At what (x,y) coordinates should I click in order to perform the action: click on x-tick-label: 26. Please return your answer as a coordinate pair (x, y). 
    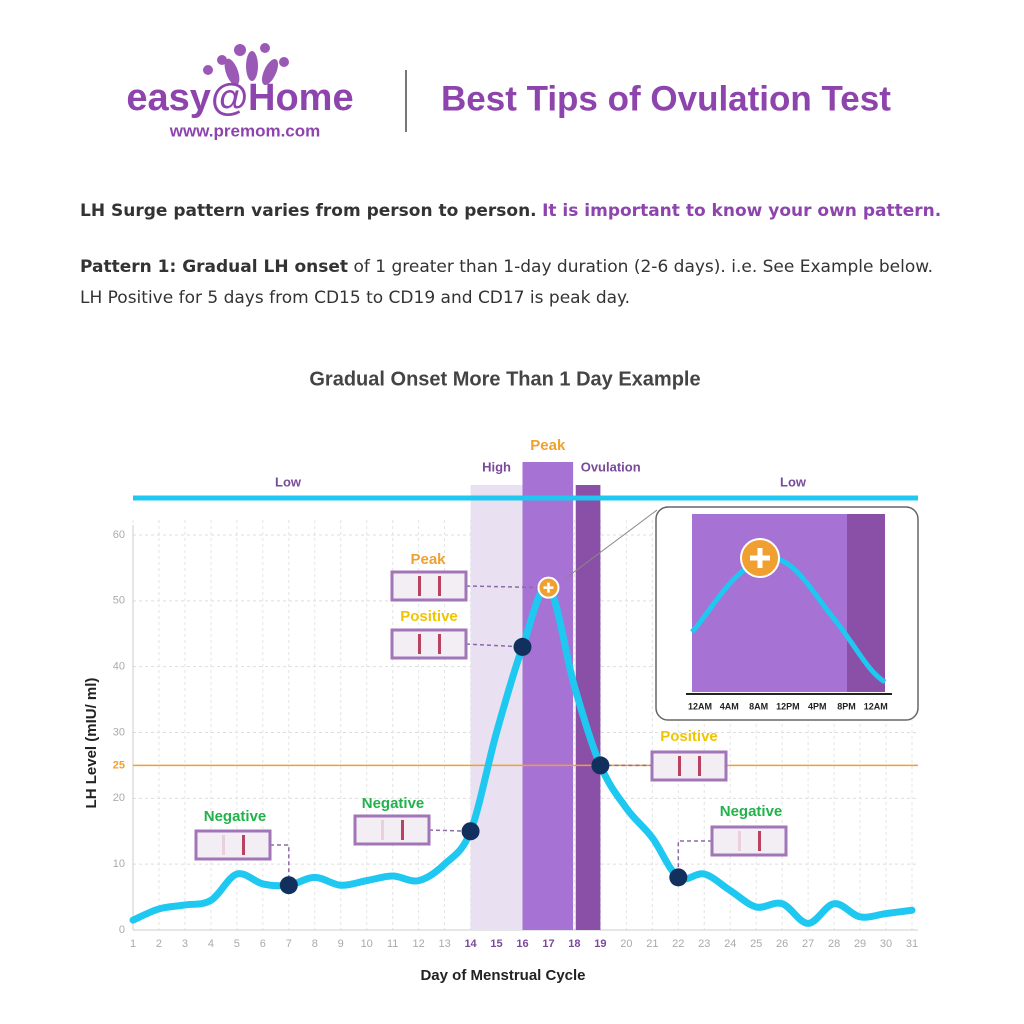
    Looking at the image, I should click on (782, 944).